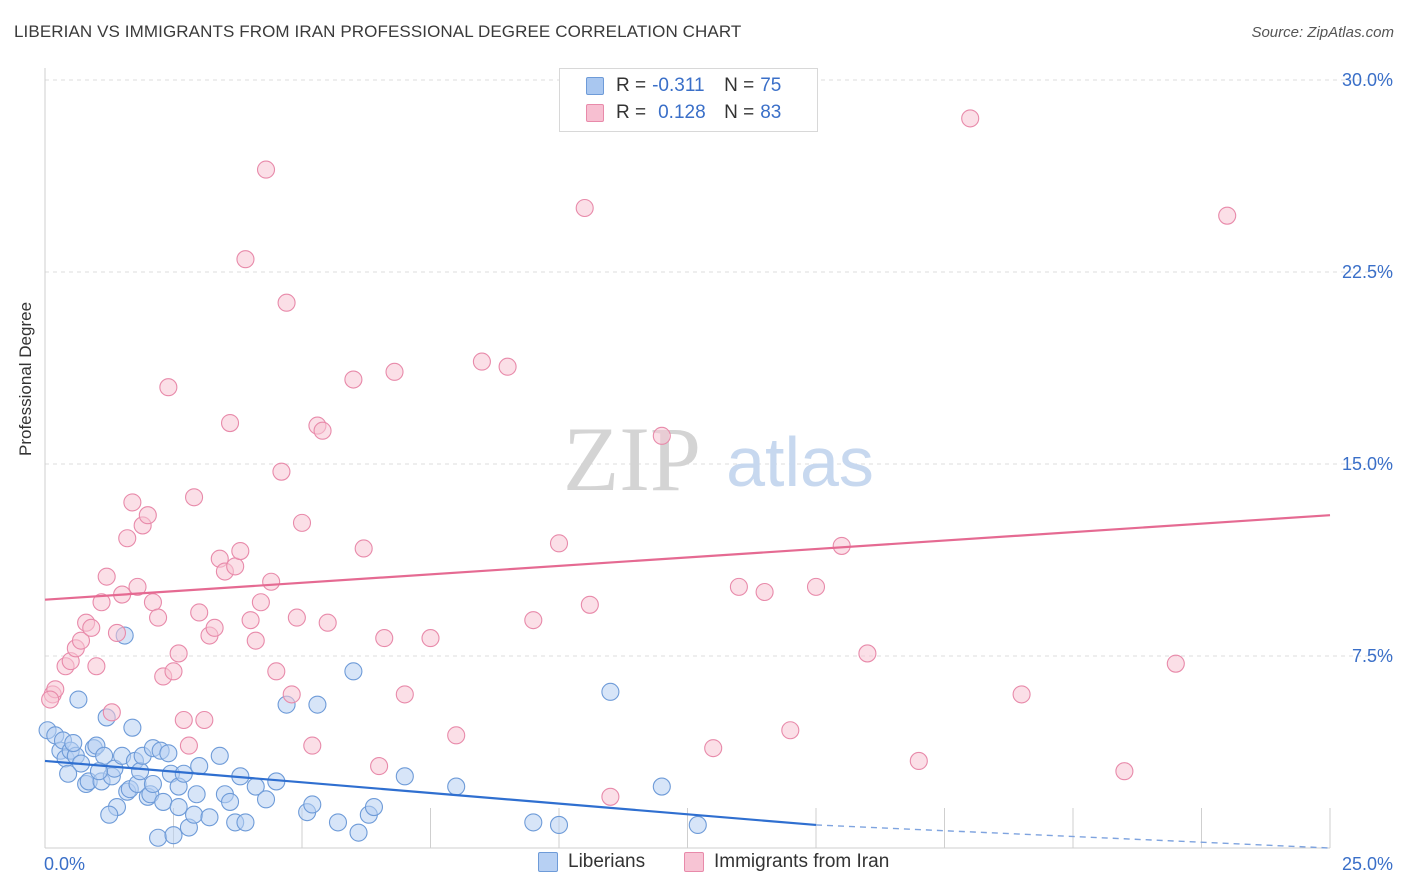 The width and height of the screenshot is (1406, 892). I want to click on legend-label-iran: Immigrants from Iran, so click(802, 861).